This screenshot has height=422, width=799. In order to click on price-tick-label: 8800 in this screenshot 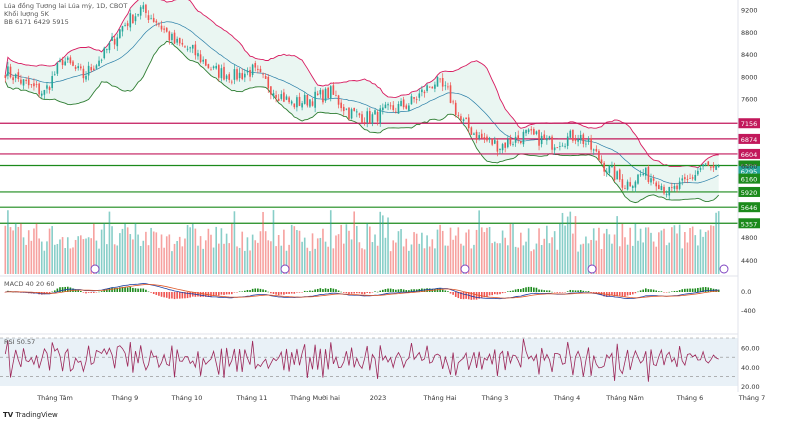, I will do `click(749, 33)`.